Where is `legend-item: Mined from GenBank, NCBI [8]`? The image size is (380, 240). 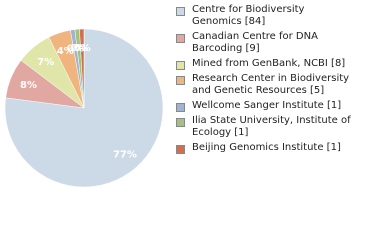
legend-item: Mined from GenBank, NCBI [8] is located at coordinates (263, 64).